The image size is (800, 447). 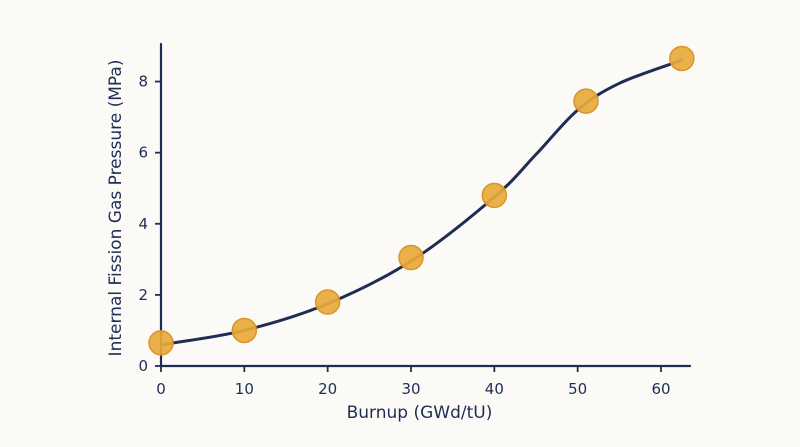 I want to click on y-tick-label: 0, so click(x=143, y=366).